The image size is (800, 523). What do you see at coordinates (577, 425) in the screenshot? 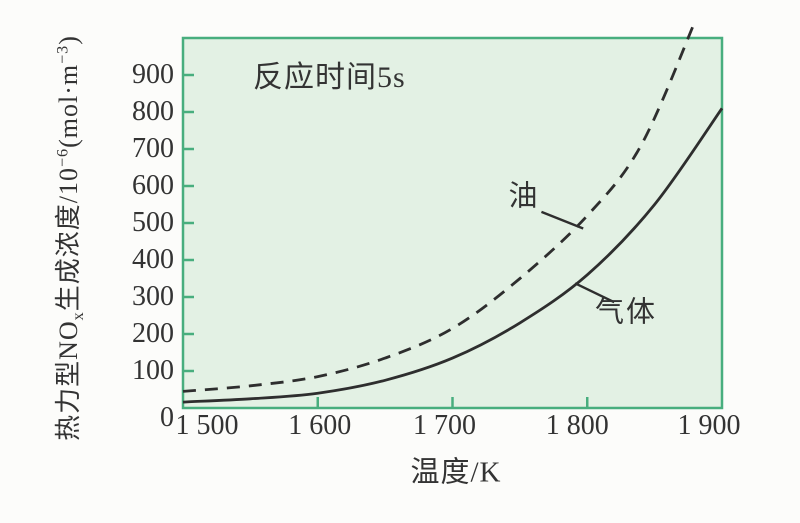
I see `x-tick-label: 1 800` at bounding box center [577, 425].